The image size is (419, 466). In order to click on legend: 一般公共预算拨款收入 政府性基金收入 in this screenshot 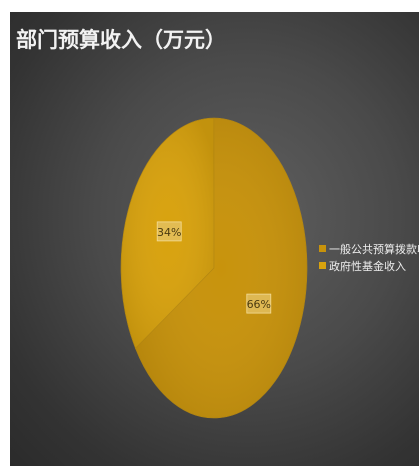, I will do `click(369, 257)`.